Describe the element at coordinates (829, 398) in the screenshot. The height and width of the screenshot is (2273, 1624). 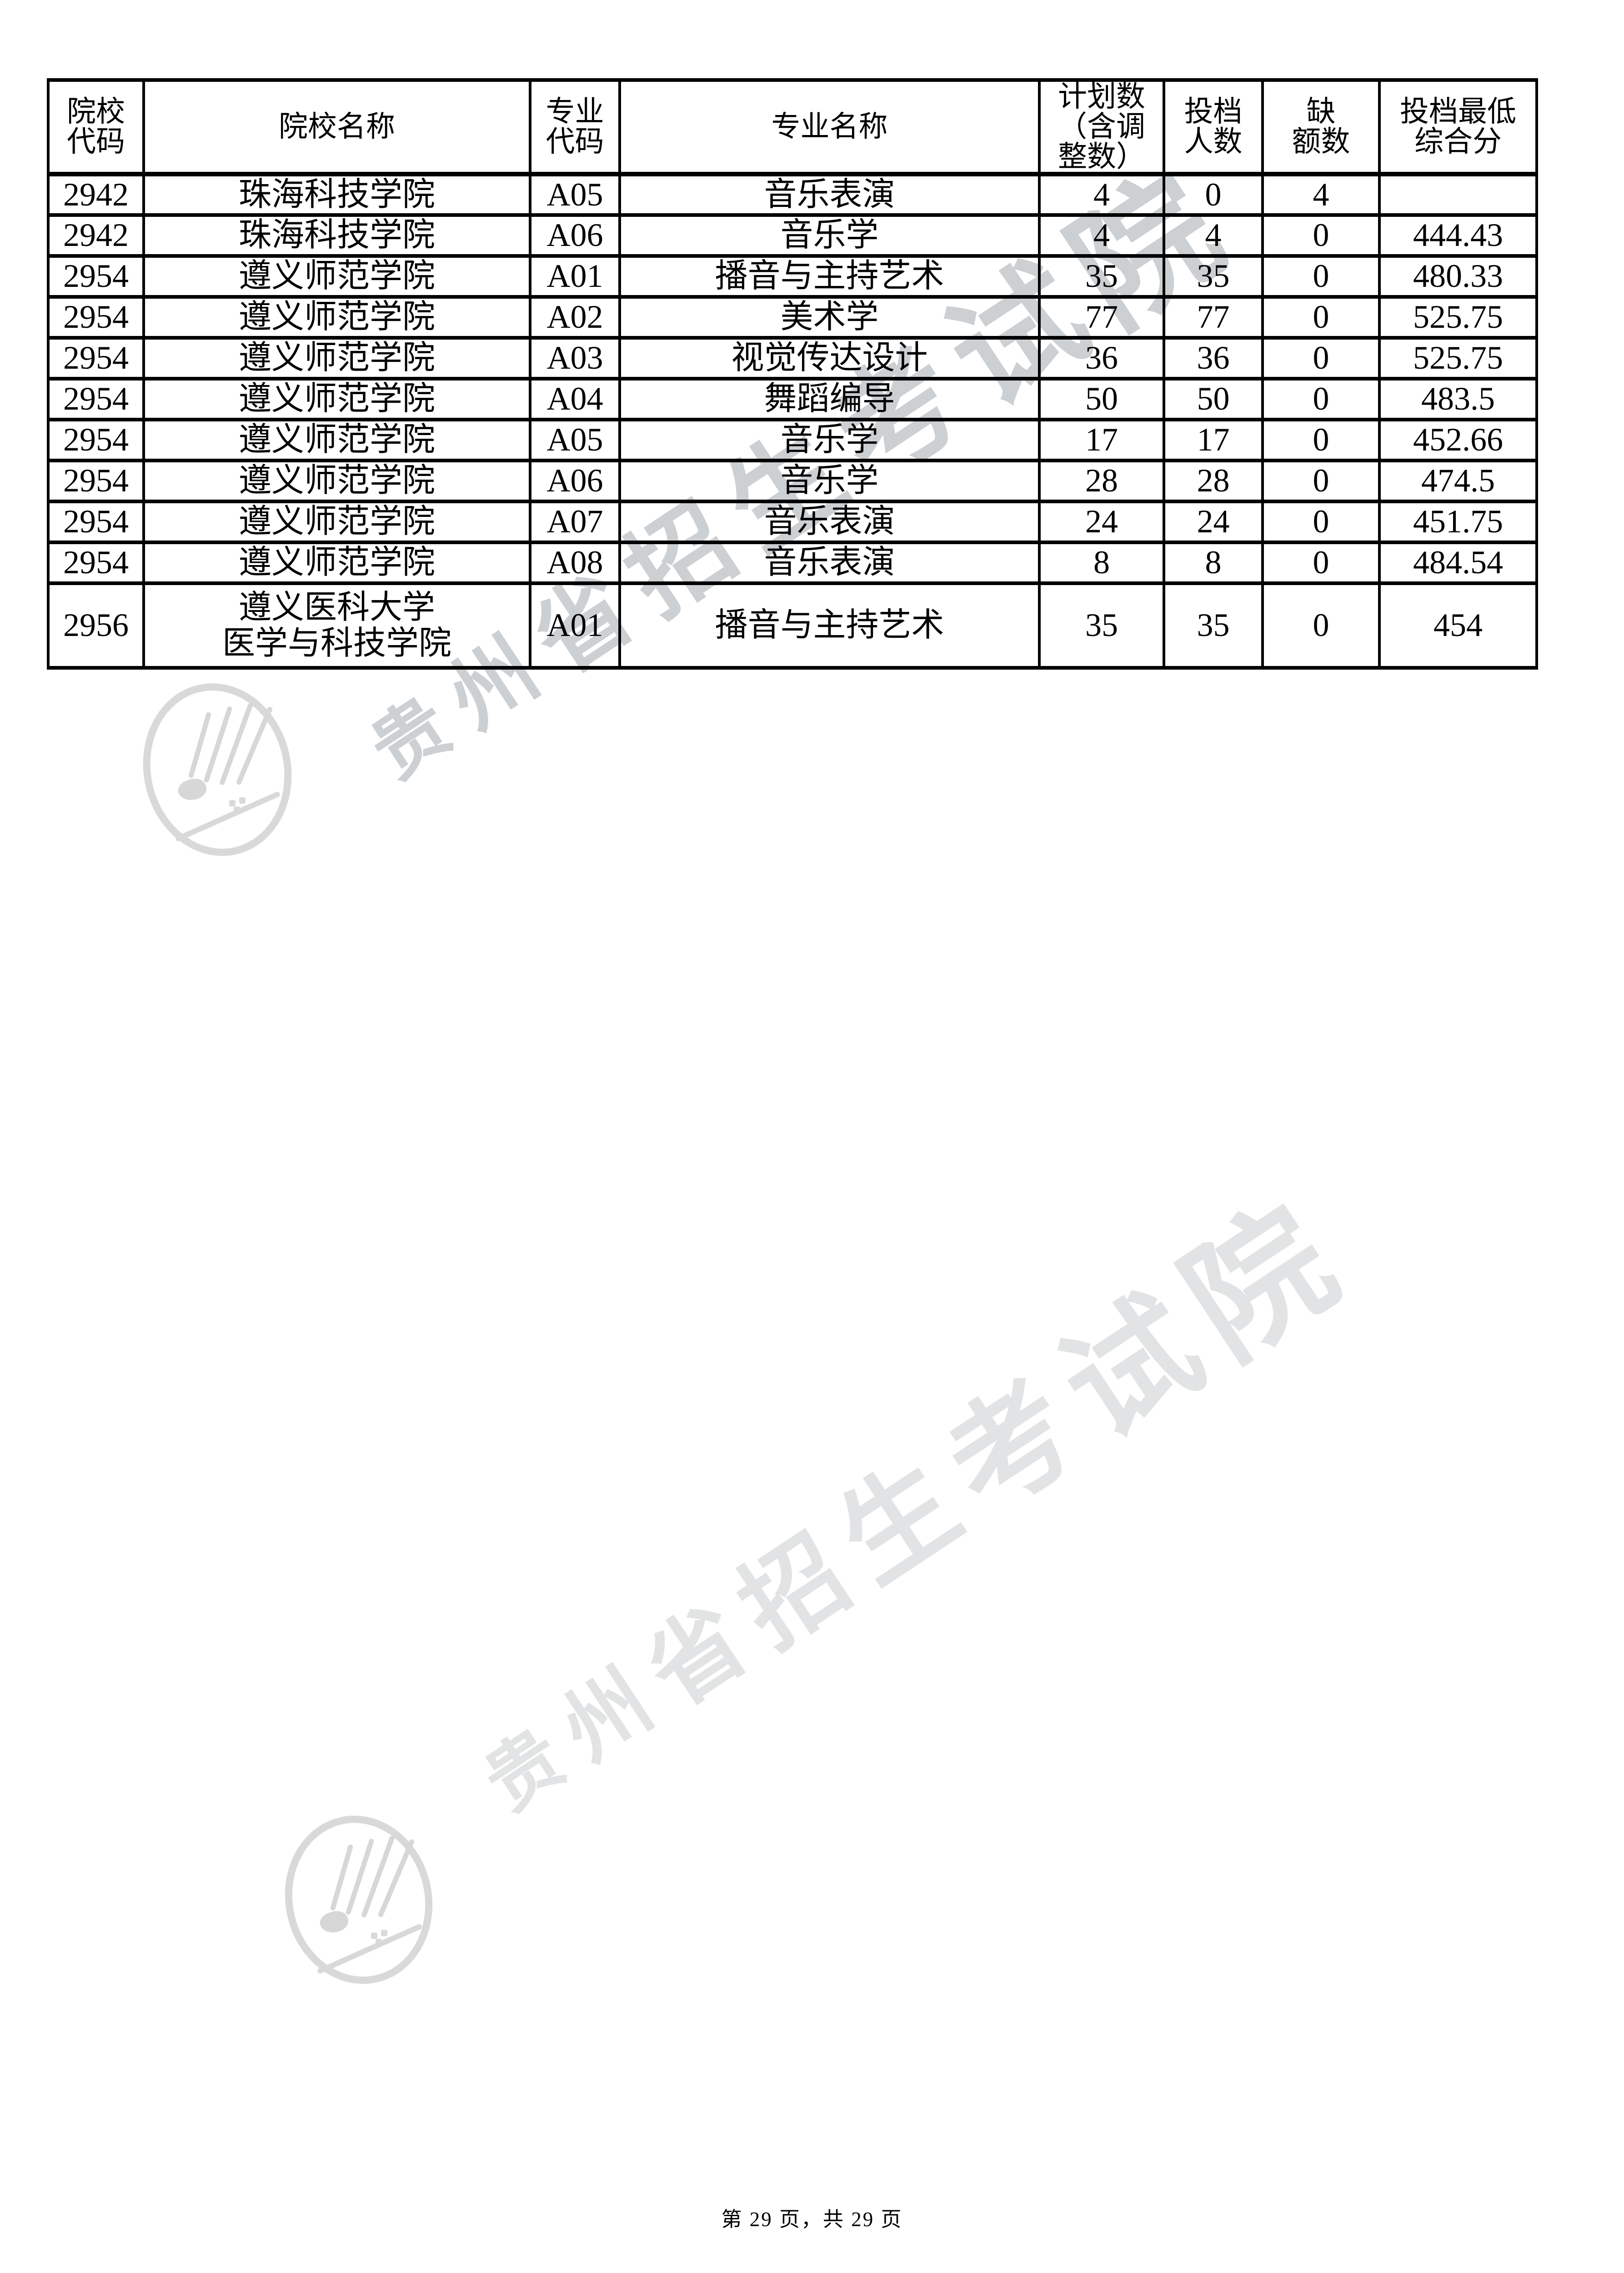
I see `cell-major-name: 舞蹈编导` at that location.